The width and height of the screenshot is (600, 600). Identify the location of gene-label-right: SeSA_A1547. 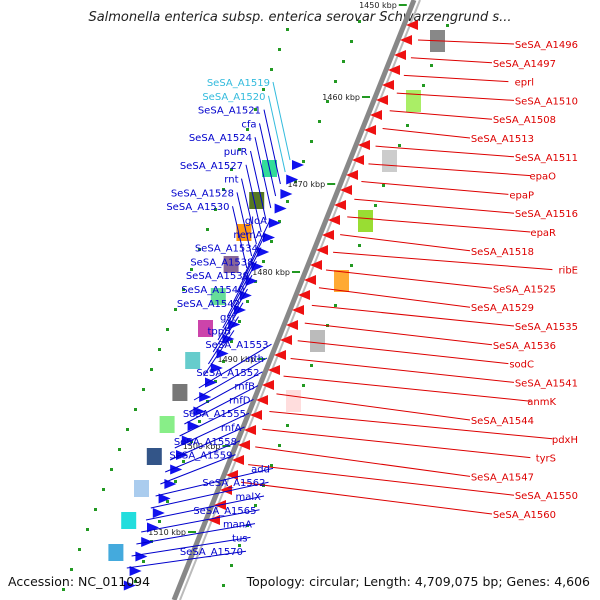
(502, 477).